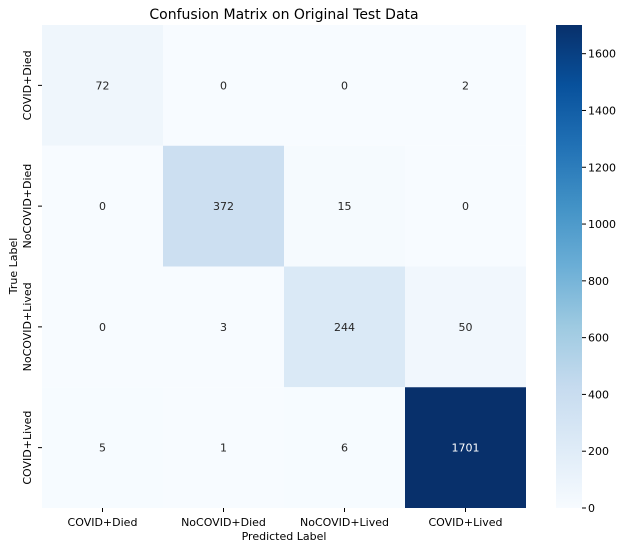  I want to click on heatmap-cell-r3-c3, so click(344, 327).